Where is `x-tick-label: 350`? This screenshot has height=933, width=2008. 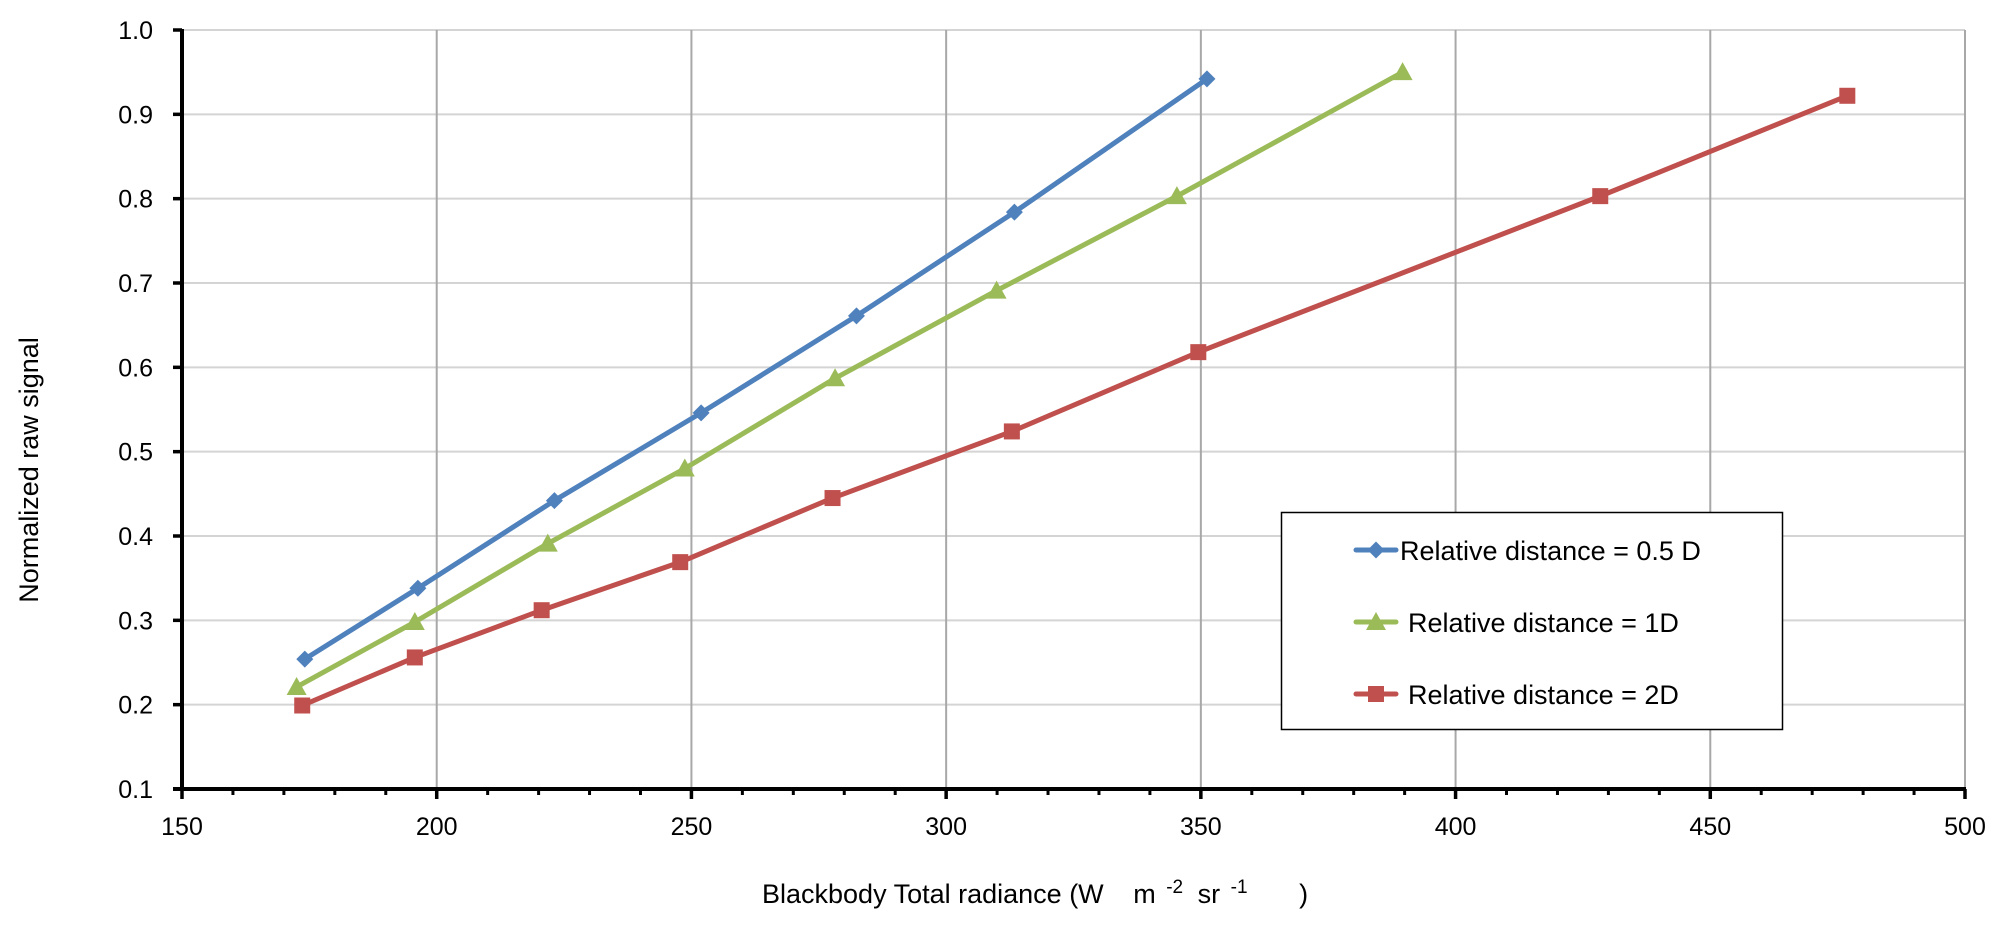
x-tick-label: 350 is located at coordinates (1201, 827).